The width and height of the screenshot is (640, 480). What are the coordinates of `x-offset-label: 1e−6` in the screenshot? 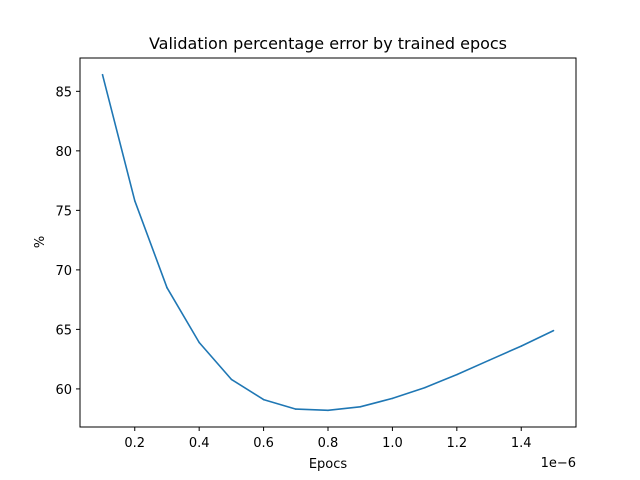 It's located at (558, 463).